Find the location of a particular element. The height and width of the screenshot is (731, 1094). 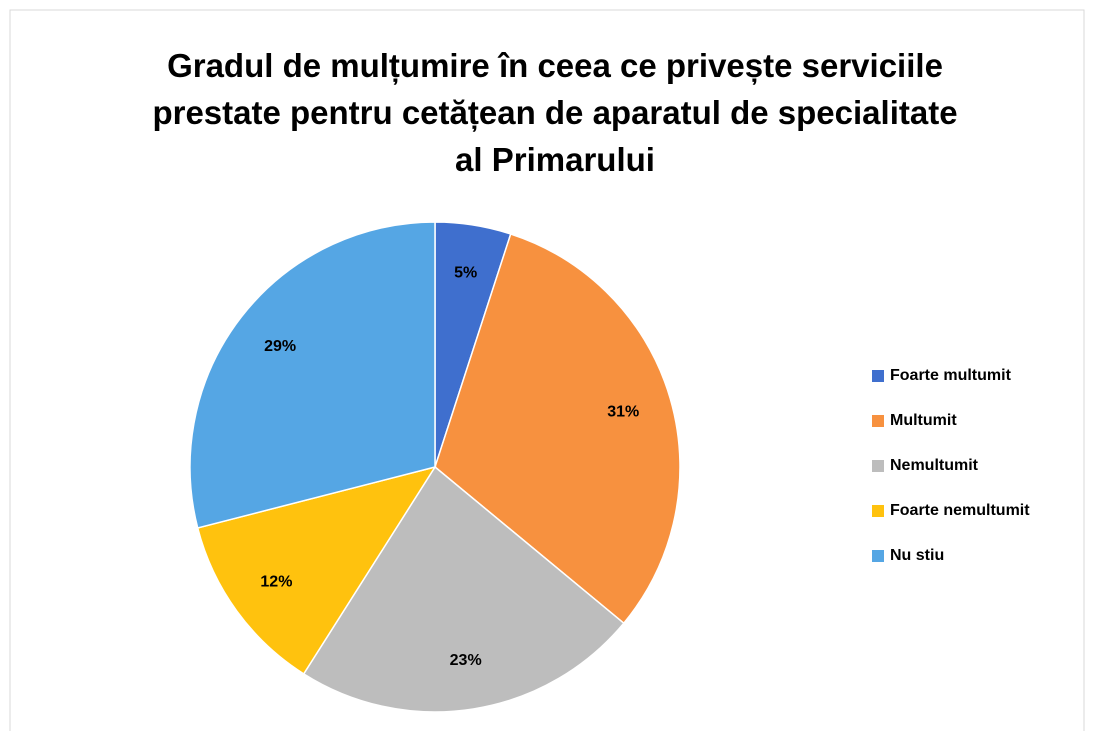

data-label: 29% is located at coordinates (280, 346).